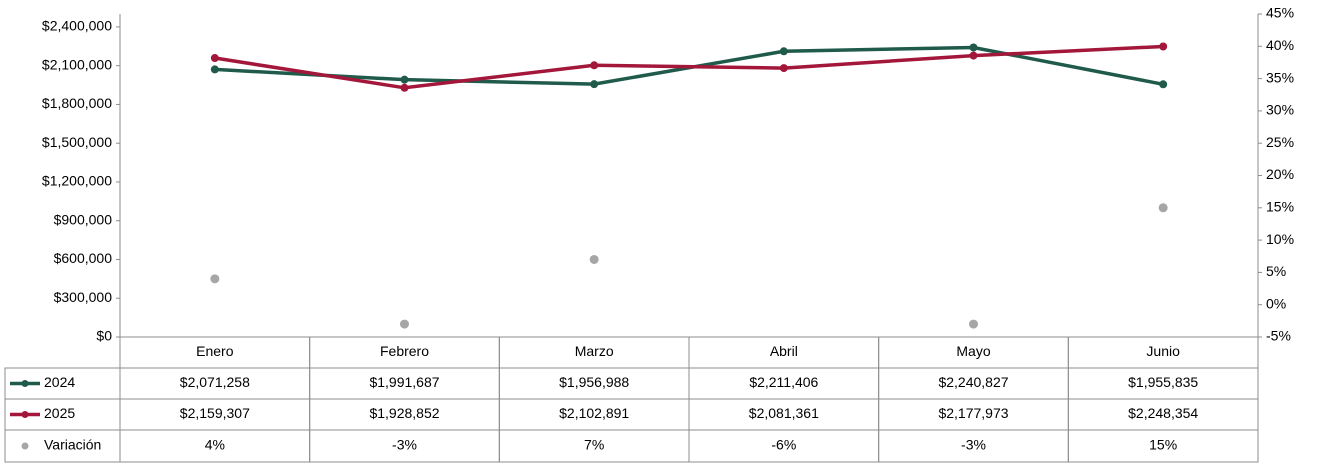 This screenshot has width=1318, height=472. What do you see at coordinates (783, 445) in the screenshot?
I see `table-value: -6%` at bounding box center [783, 445].